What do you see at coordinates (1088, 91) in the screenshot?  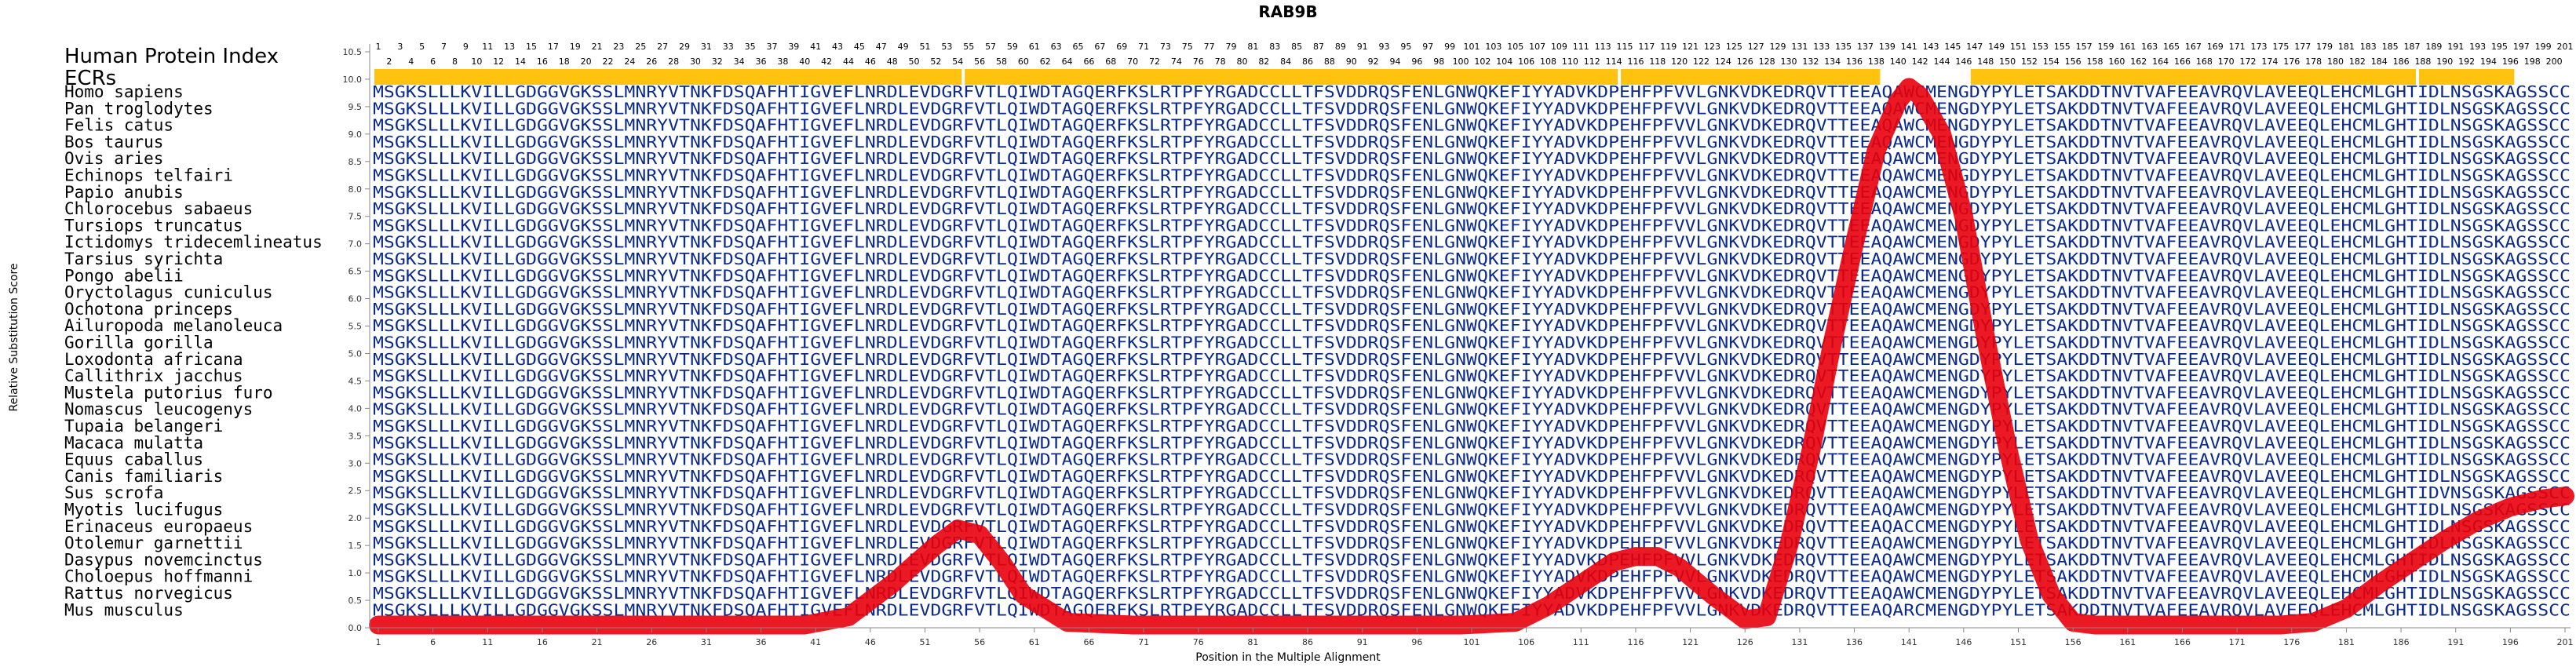 I see `alignment-residue: Q` at bounding box center [1088, 91].